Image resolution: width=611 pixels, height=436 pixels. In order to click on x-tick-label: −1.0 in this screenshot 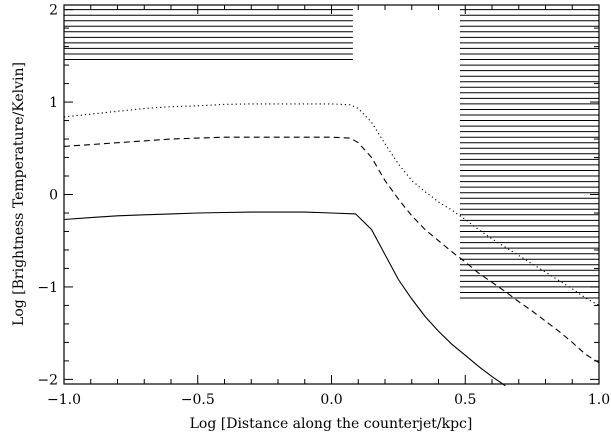, I will do `click(64, 400)`.